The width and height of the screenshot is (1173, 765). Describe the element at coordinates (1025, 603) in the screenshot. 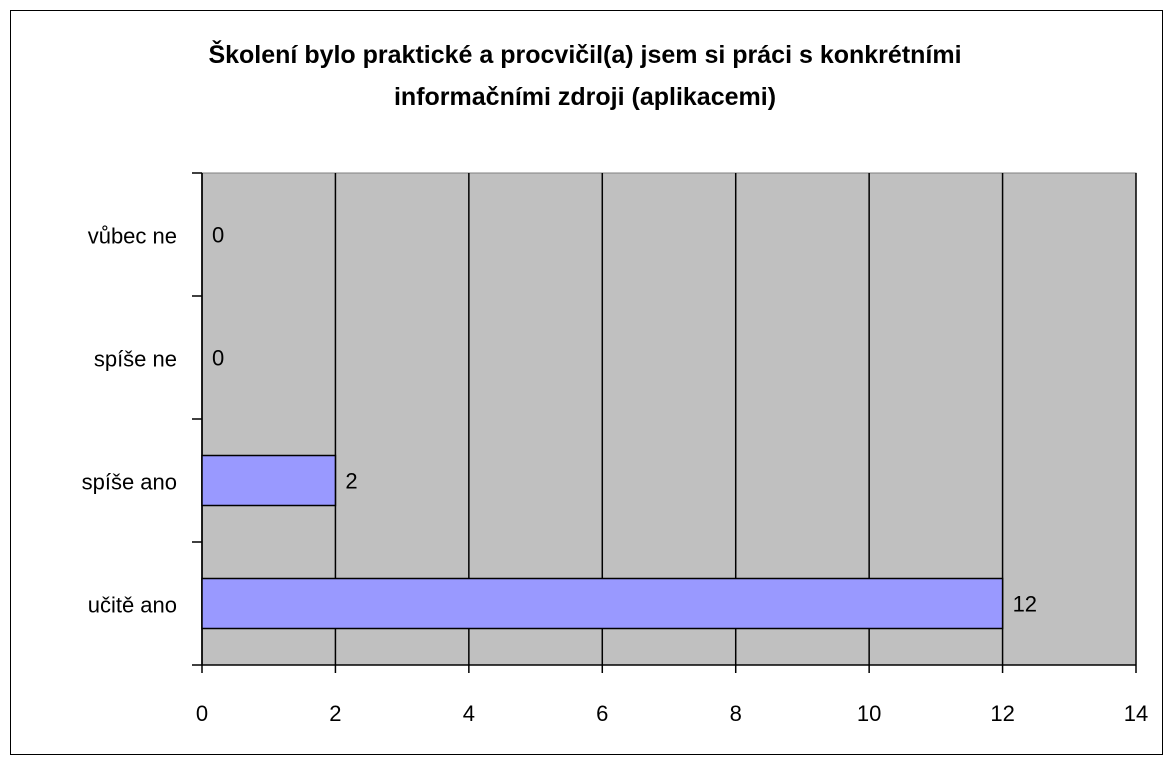

I see `data-label: 12` at that location.